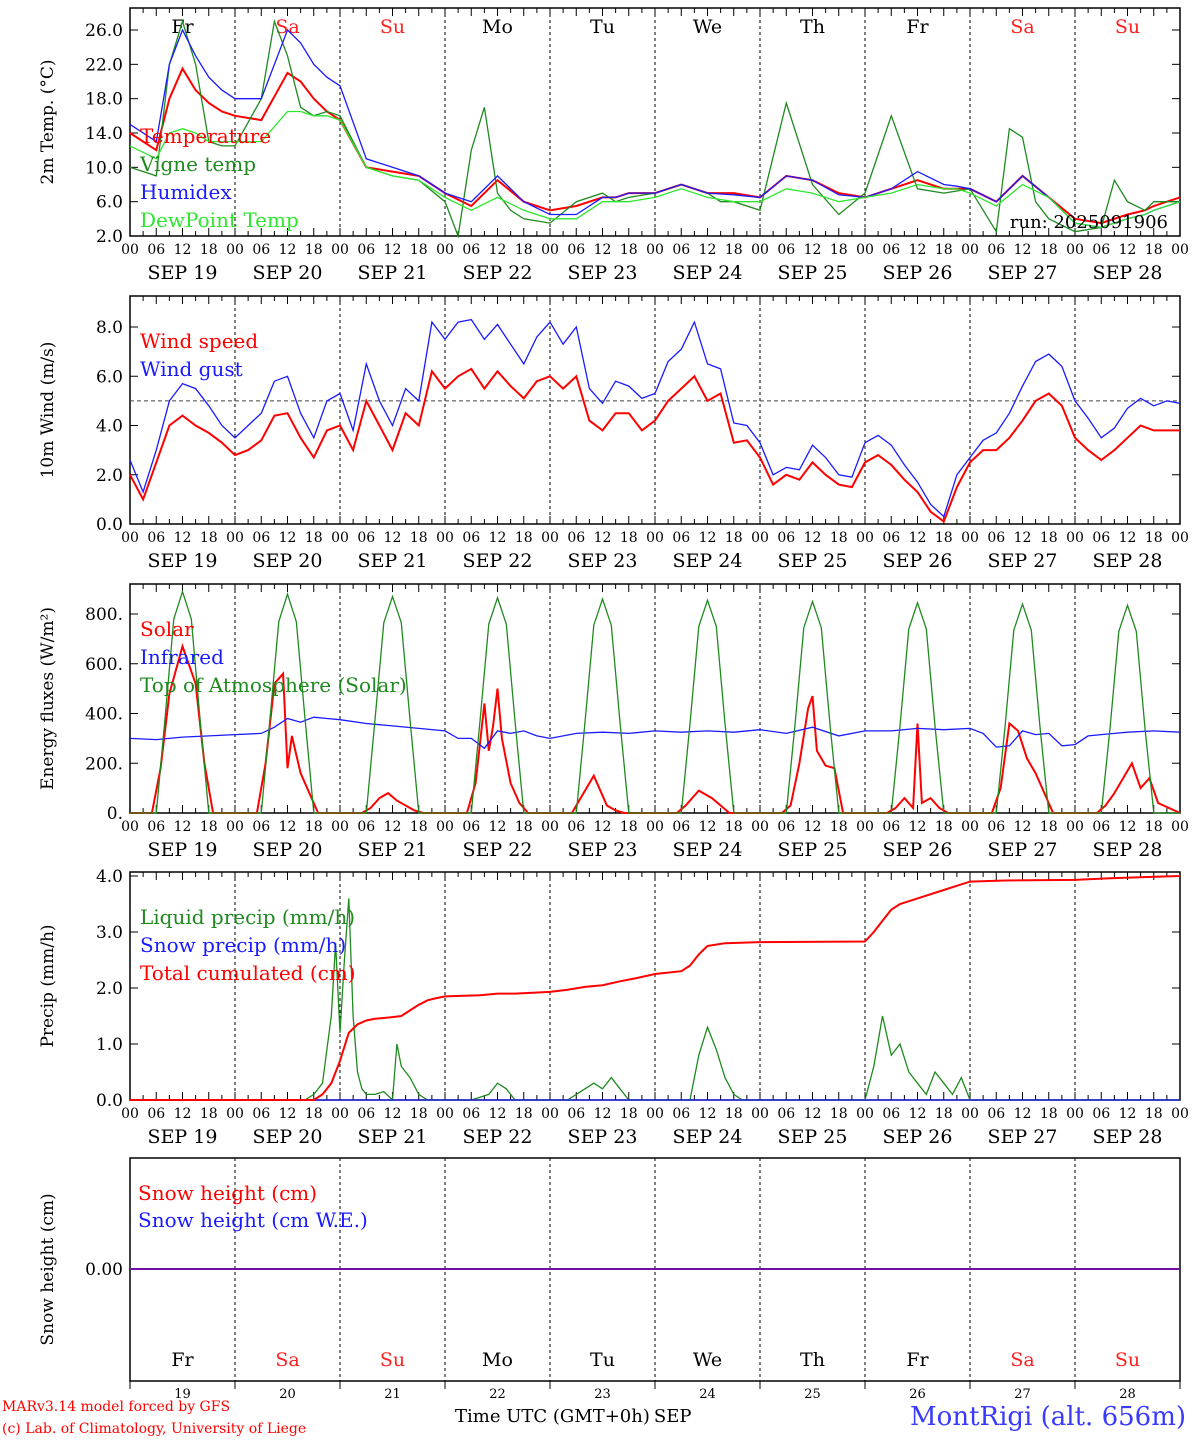 The image size is (1194, 1440). Describe the element at coordinates (197, 164) in the screenshot. I see `legend-entry: Vigne temp` at that location.